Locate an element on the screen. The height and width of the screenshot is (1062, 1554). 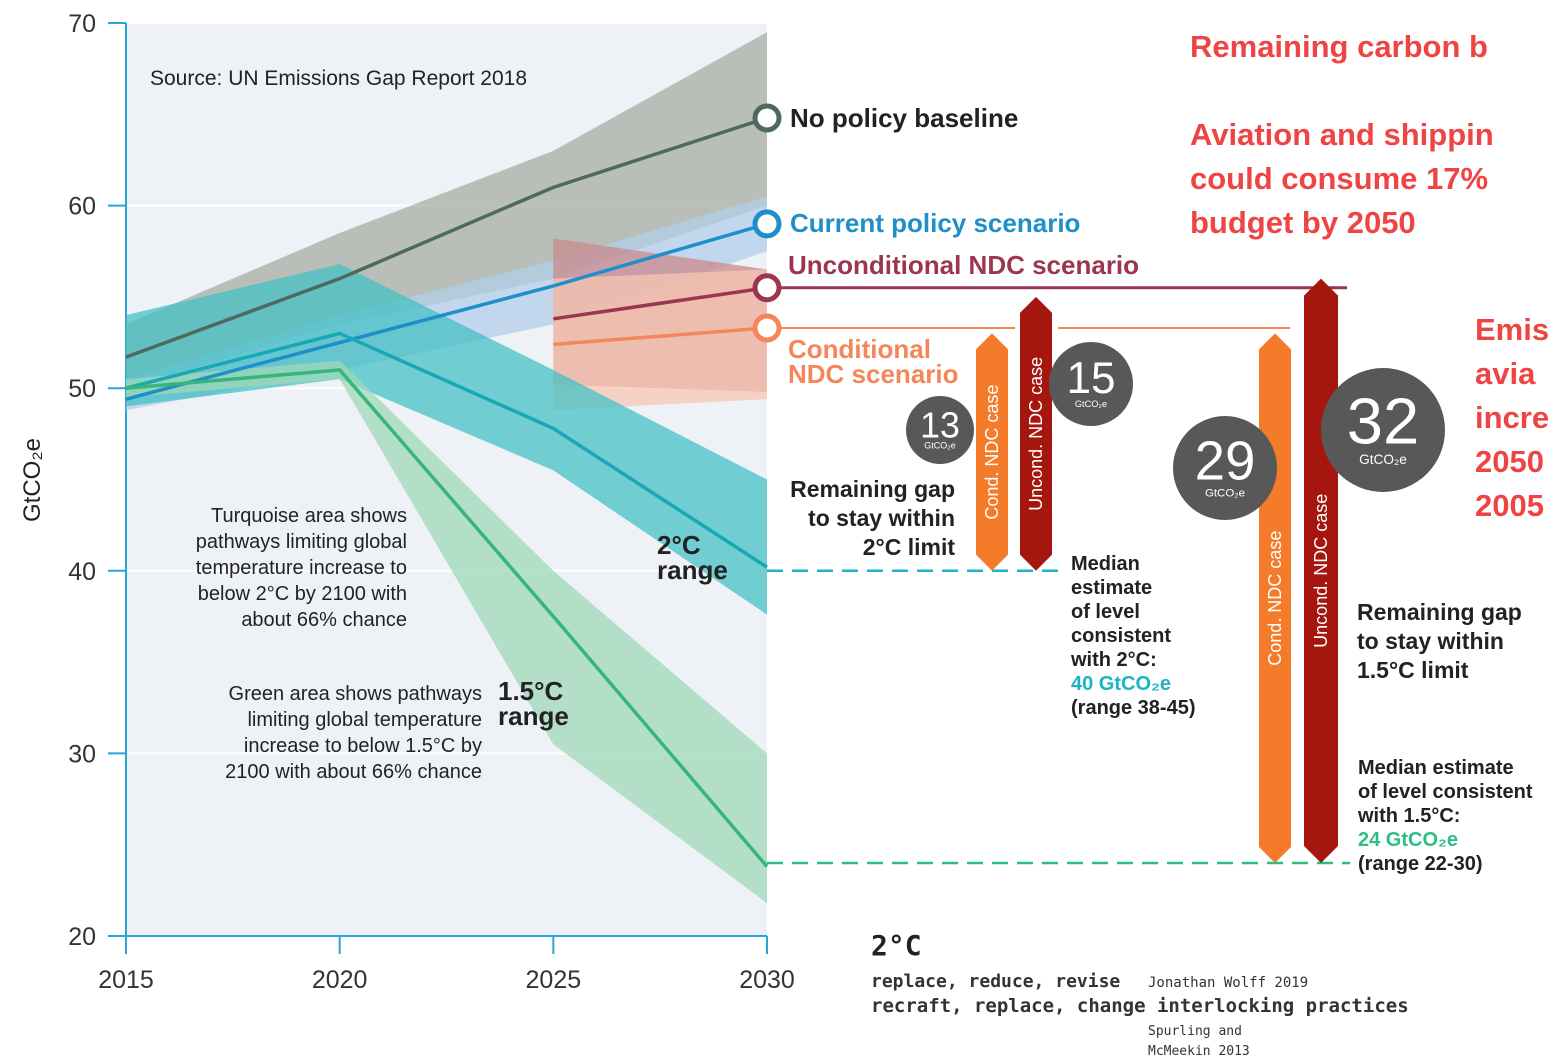
series-label: Conditional NDC scenario is located at coordinates (873, 361).